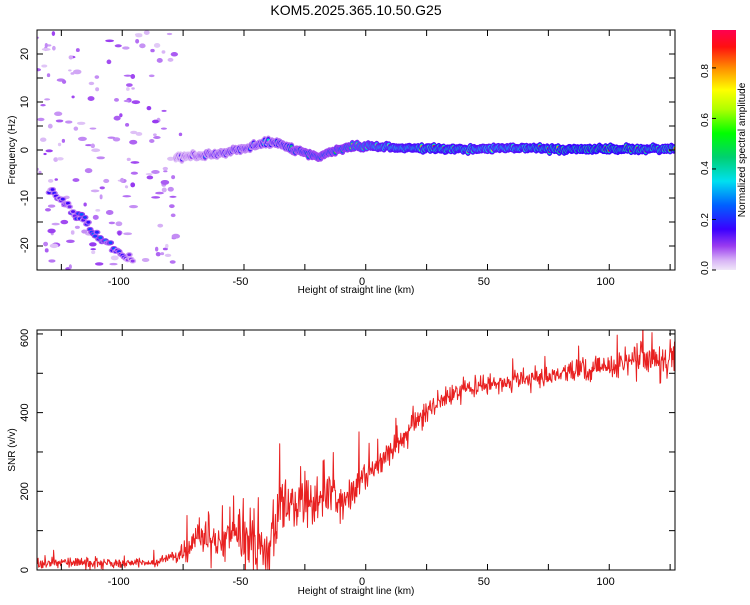 Image resolution: width=750 pixels, height=605 pixels. Describe the element at coordinates (25, 54) in the screenshot. I see `spectrogram-ytick-label: 20` at that location.